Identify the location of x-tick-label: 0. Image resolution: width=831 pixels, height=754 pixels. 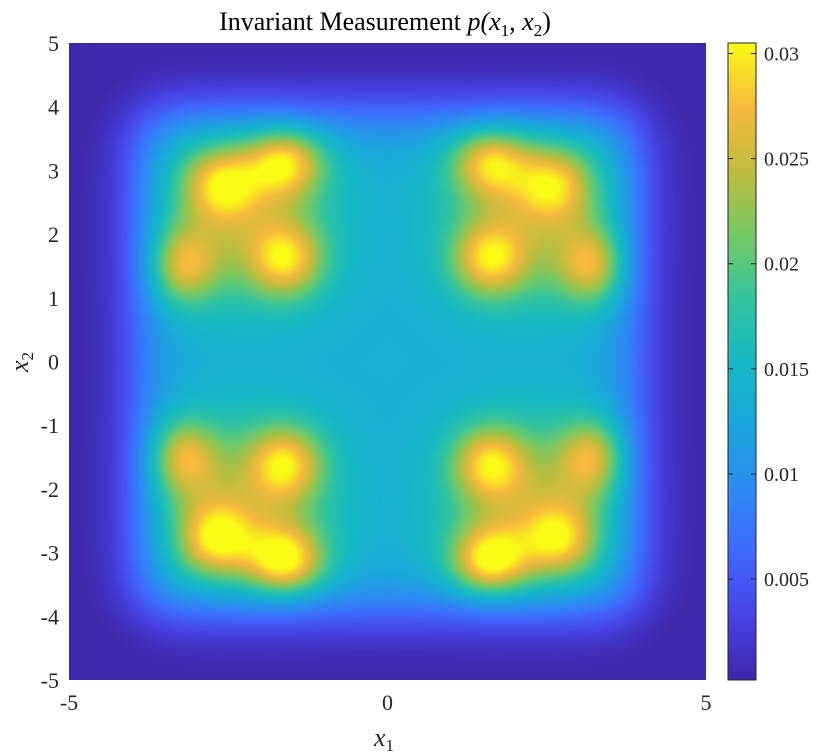
(387, 702).